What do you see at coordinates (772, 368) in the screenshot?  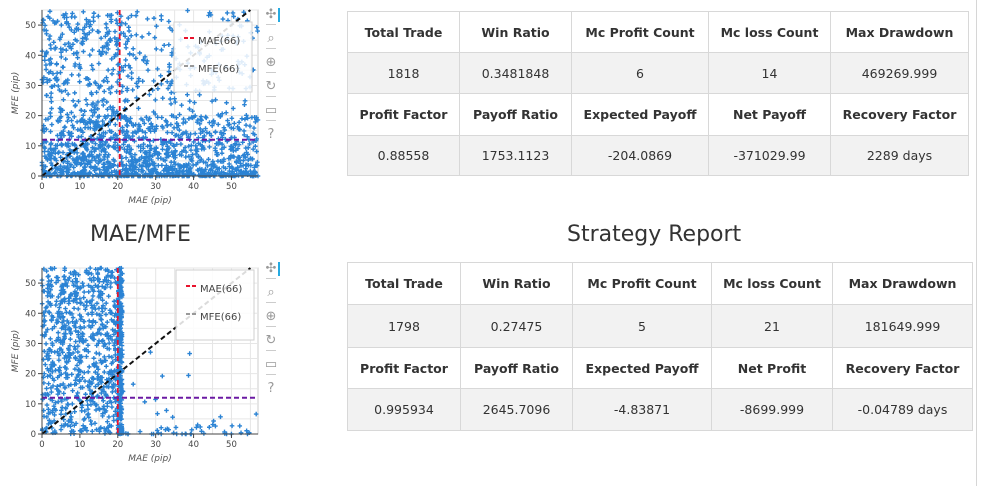 I see `header-net-profit: Net Profit` at bounding box center [772, 368].